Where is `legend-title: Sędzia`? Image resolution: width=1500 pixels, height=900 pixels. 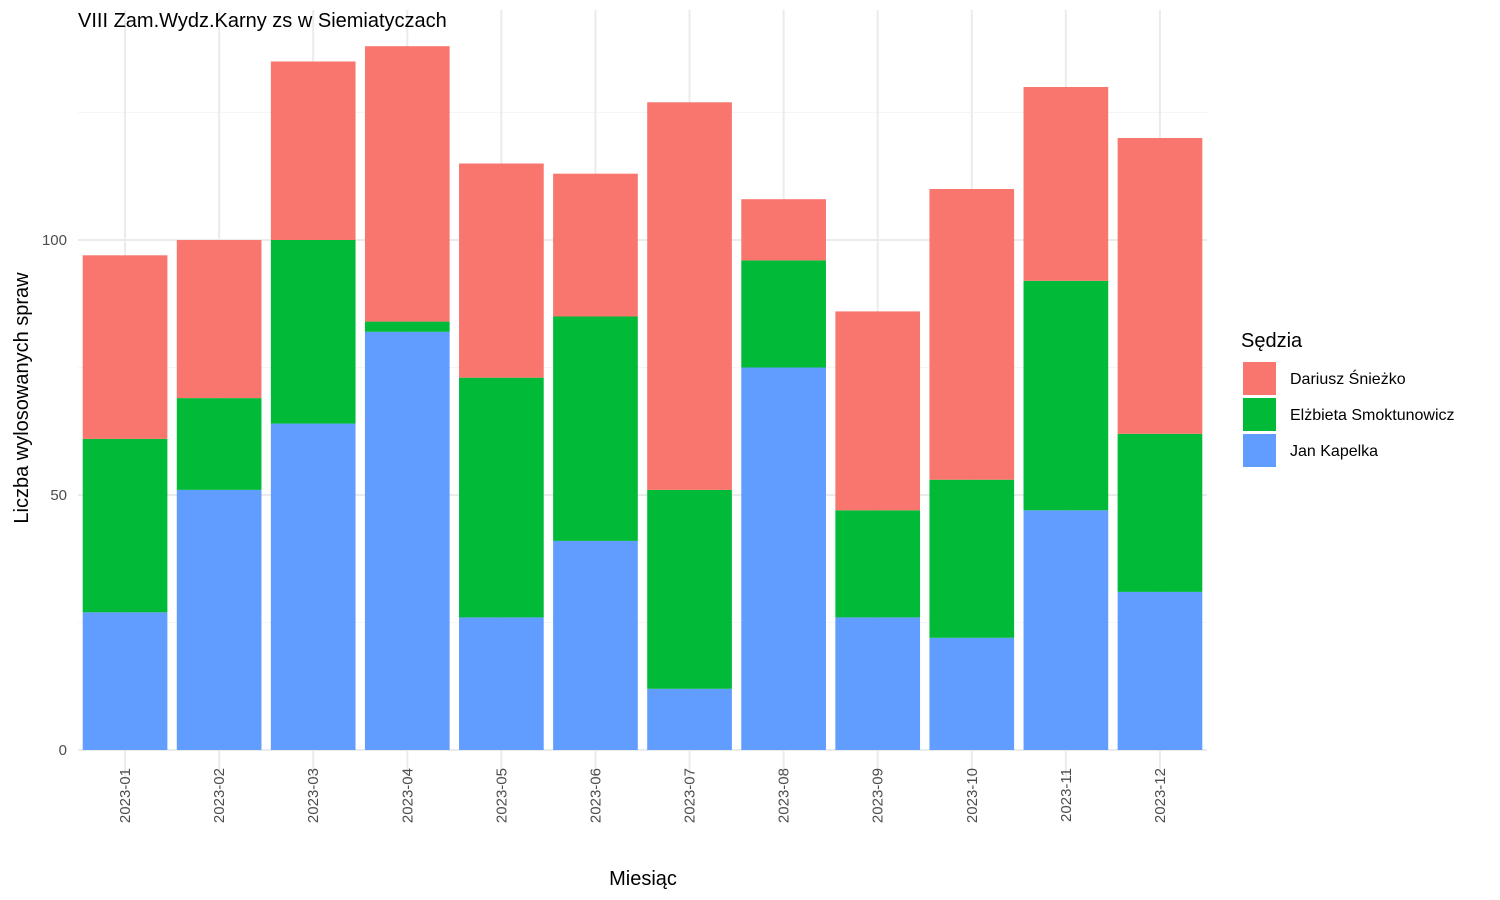
legend-title: Sędzia is located at coordinates (1272, 341).